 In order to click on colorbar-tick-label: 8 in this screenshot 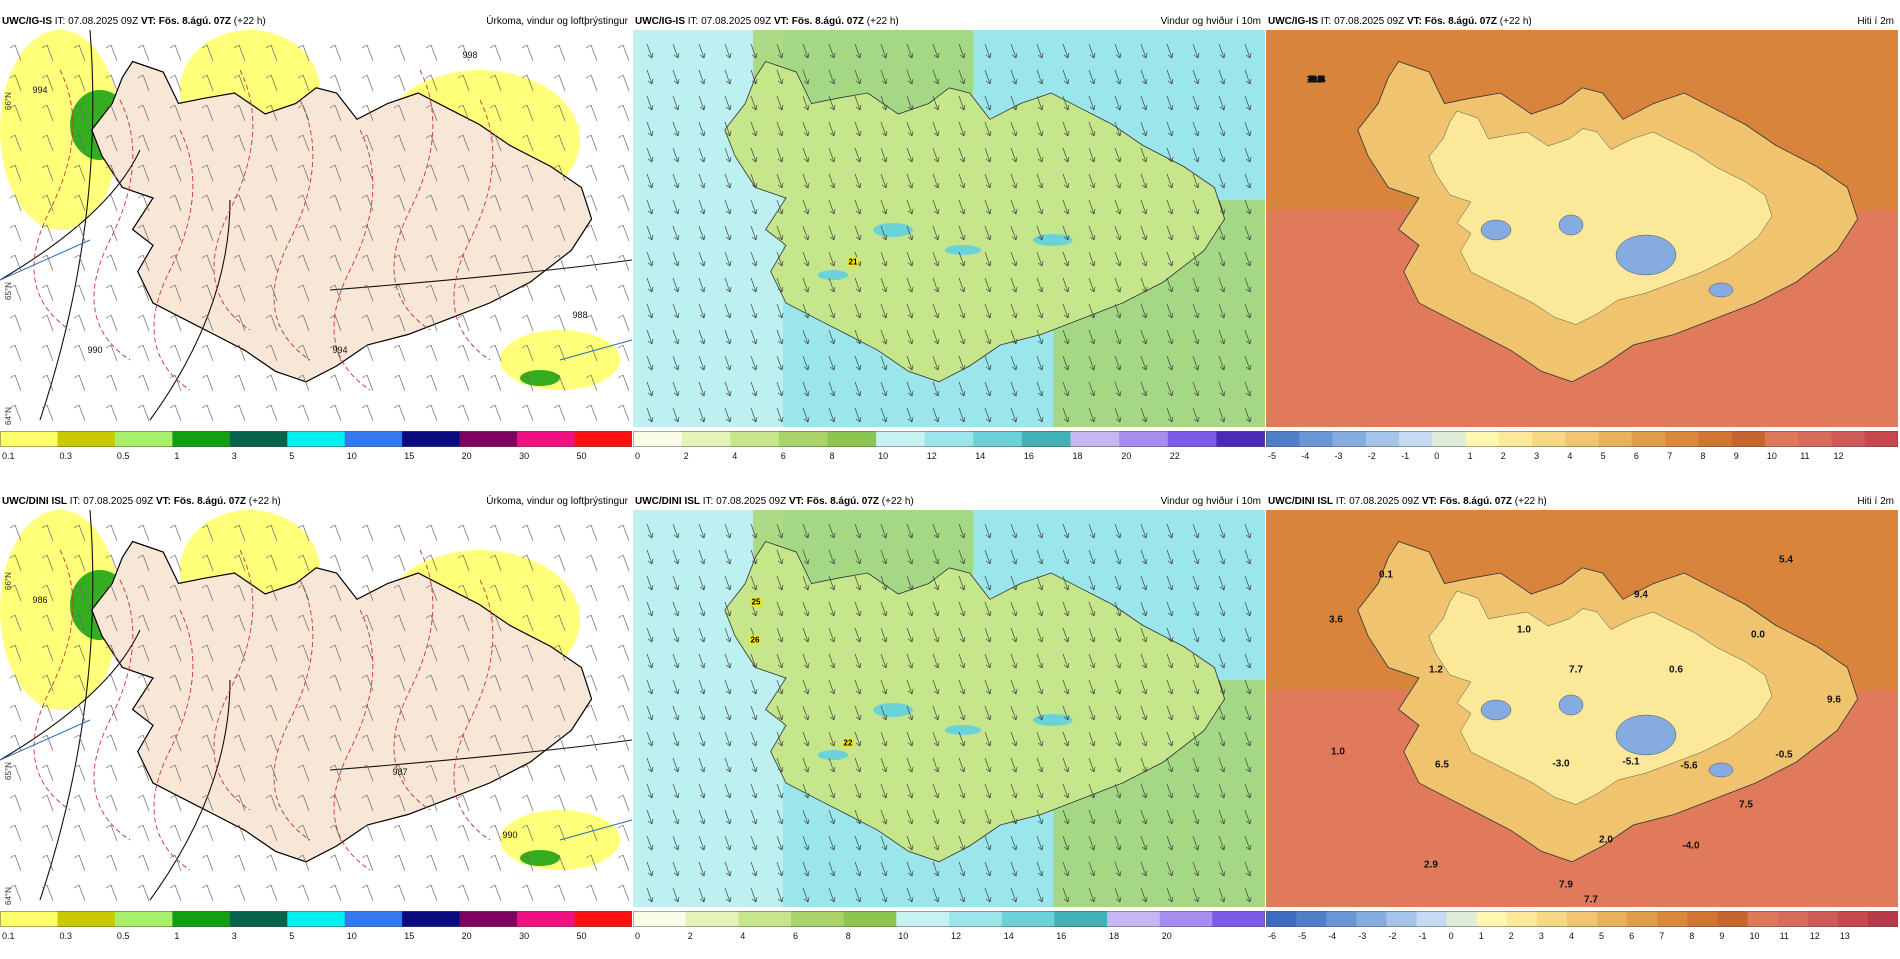, I will do `click(848, 936)`.